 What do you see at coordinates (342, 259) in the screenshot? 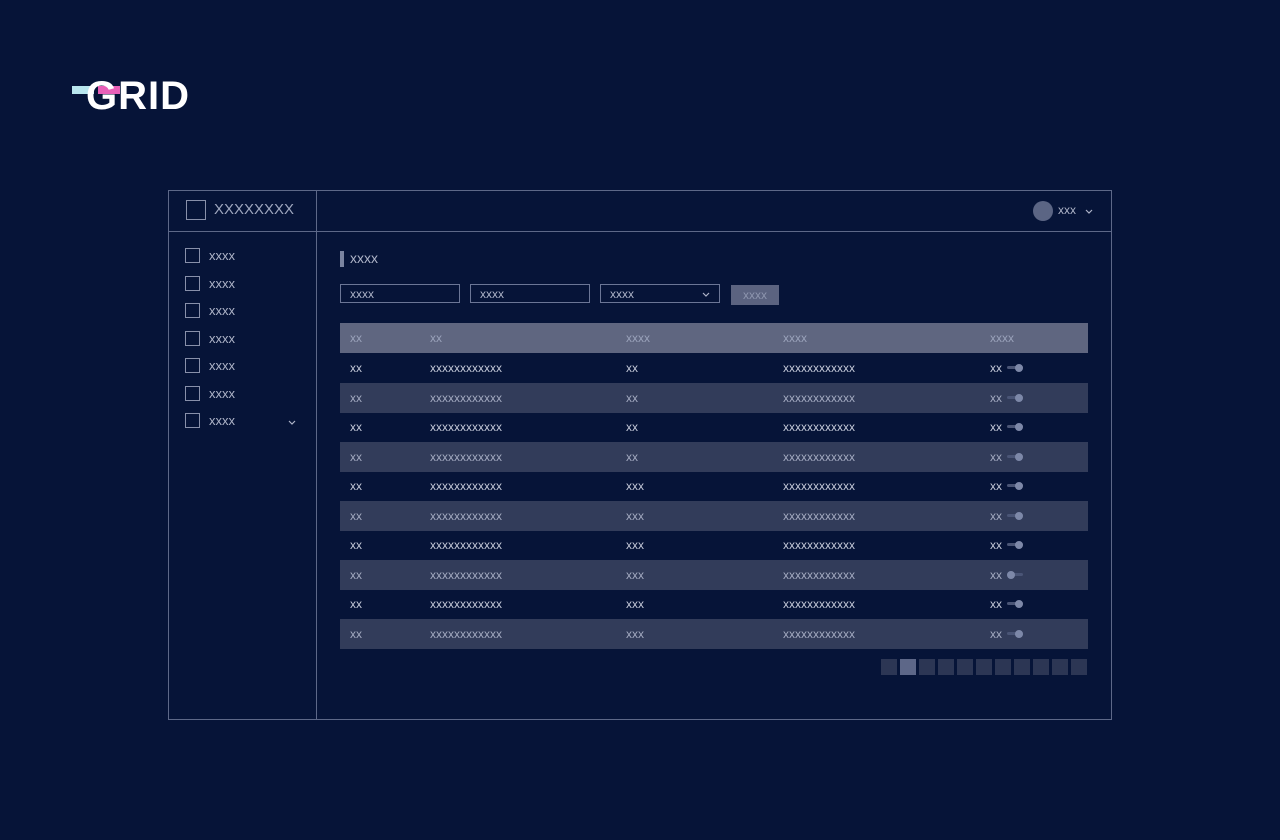
I see `title-accent` at bounding box center [342, 259].